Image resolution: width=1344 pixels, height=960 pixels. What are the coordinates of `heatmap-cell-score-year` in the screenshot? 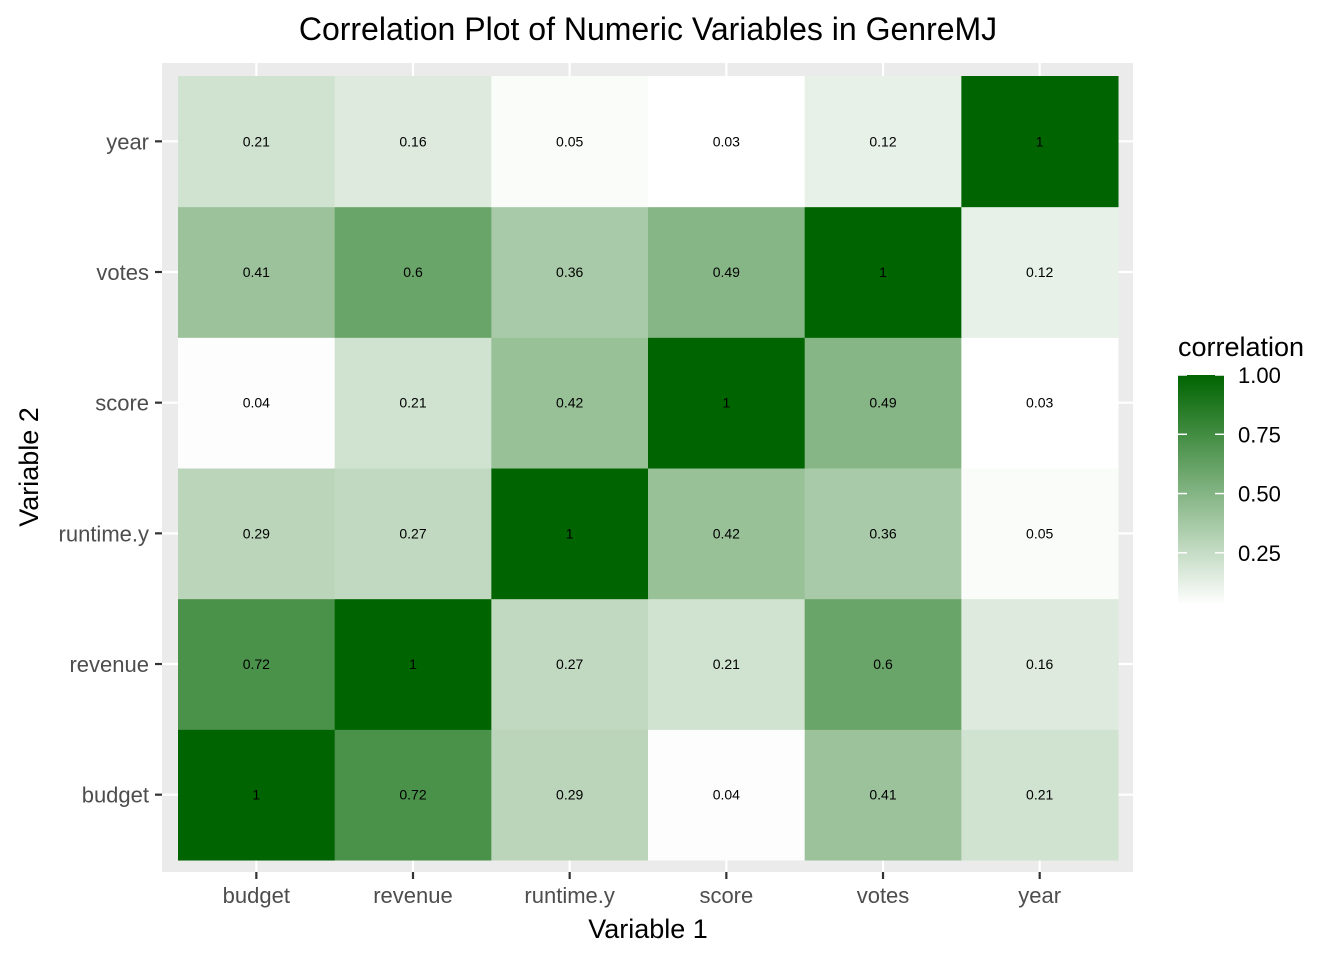 It's located at (727, 142).